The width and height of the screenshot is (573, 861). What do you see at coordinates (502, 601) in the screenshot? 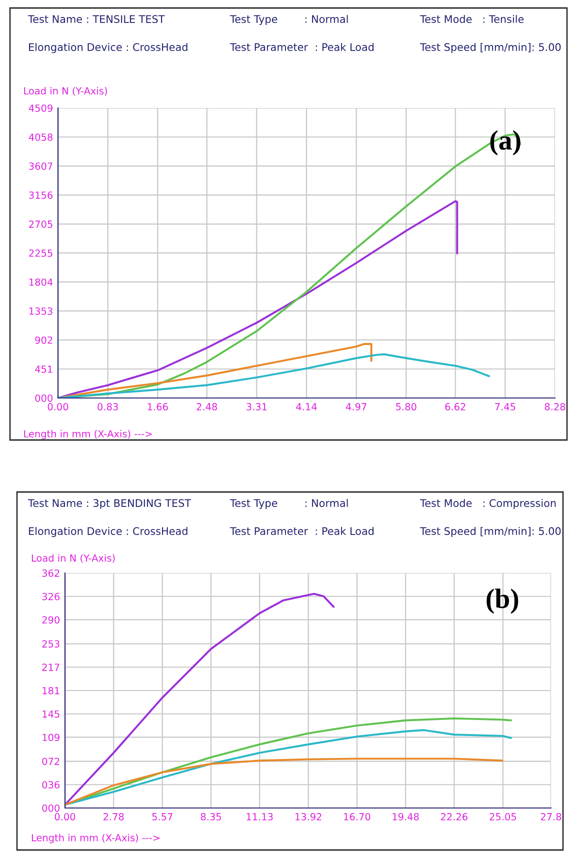
I see `annotation: (b)` at bounding box center [502, 601].